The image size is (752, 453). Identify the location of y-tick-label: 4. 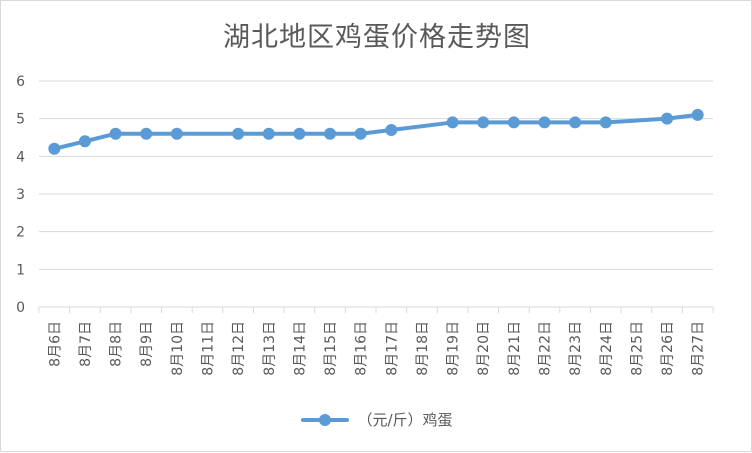
(20, 157).